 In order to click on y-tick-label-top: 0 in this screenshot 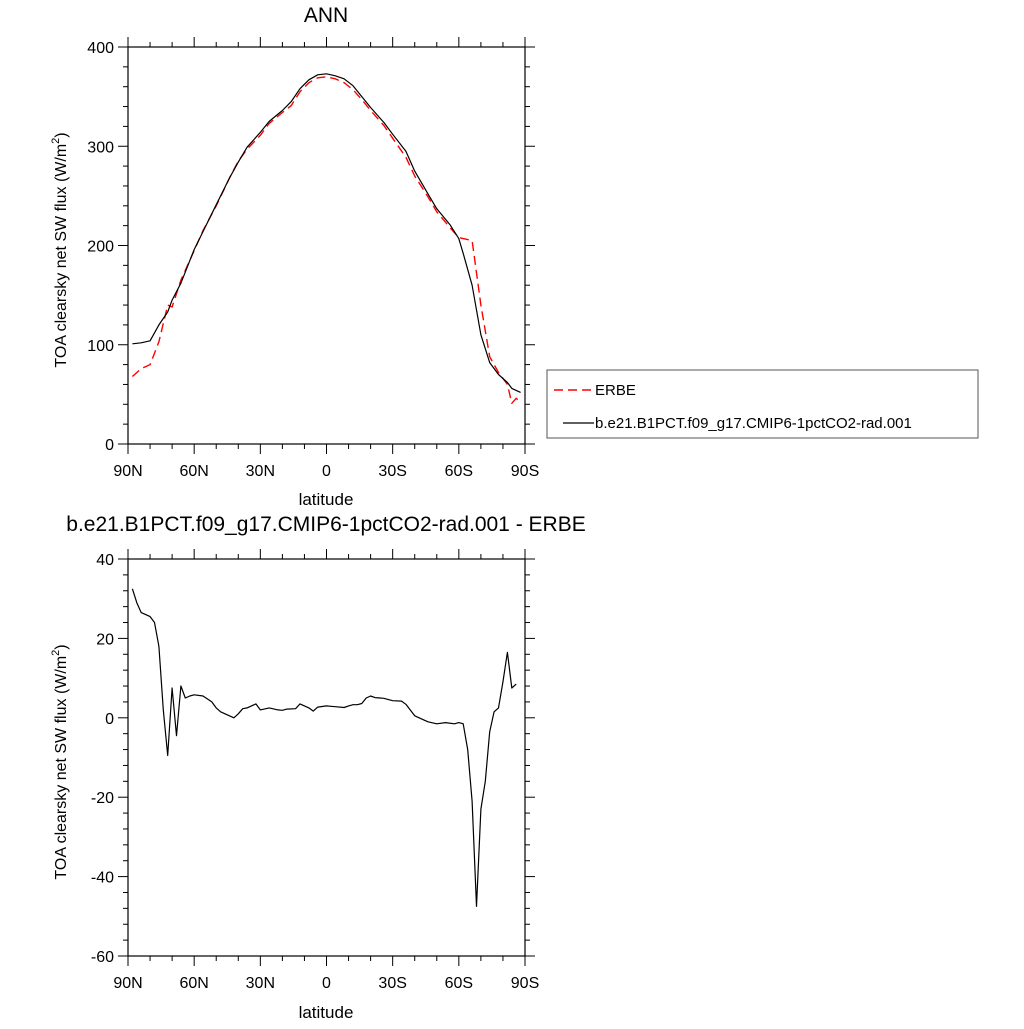, I will do `click(109, 445)`.